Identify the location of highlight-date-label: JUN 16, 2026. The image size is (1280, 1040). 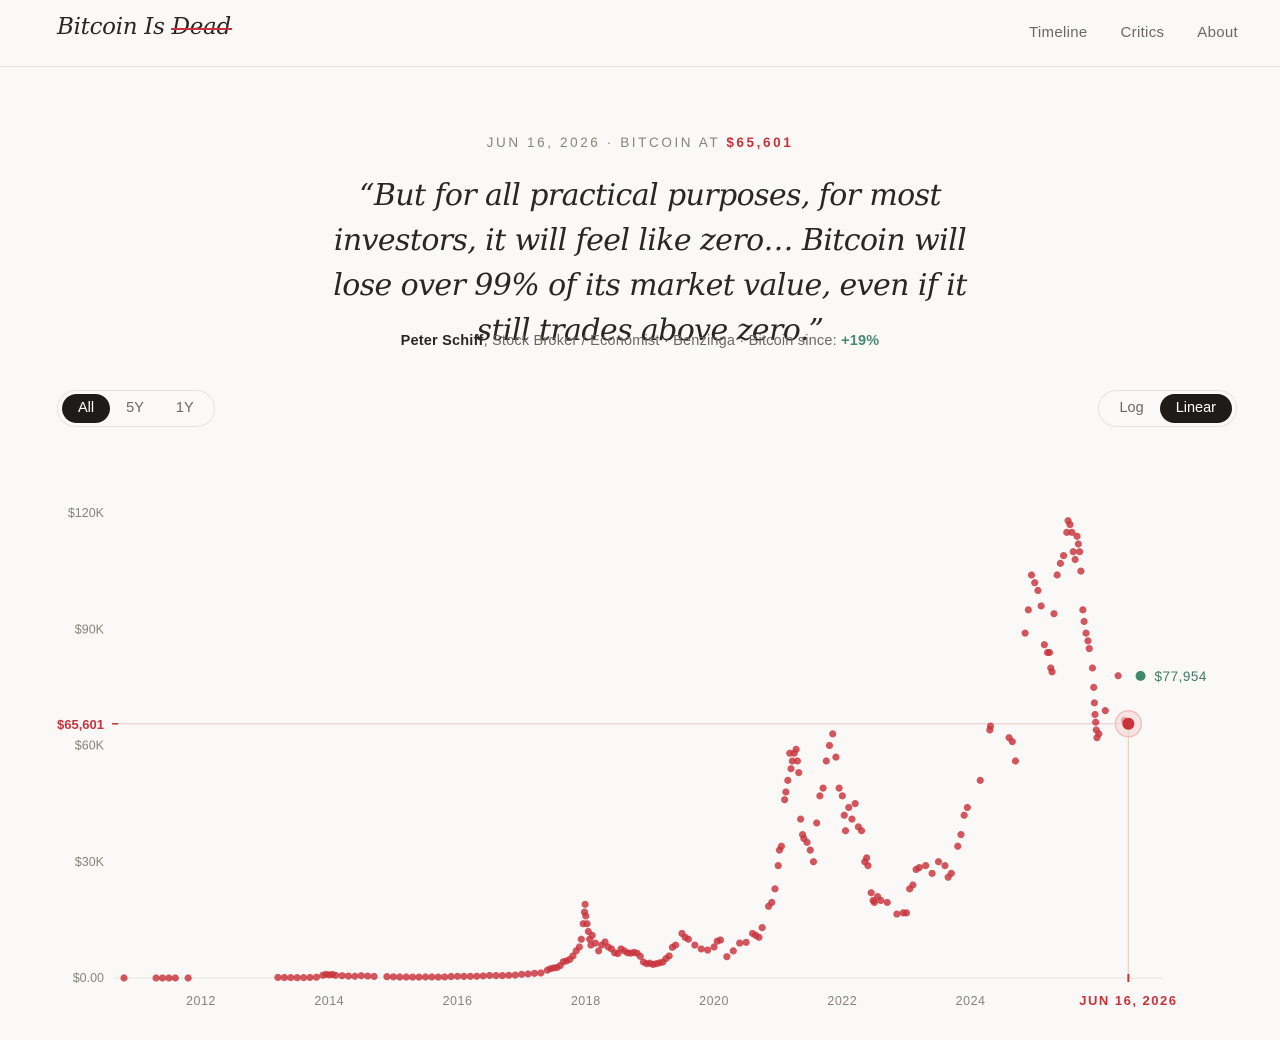
(1128, 1000).